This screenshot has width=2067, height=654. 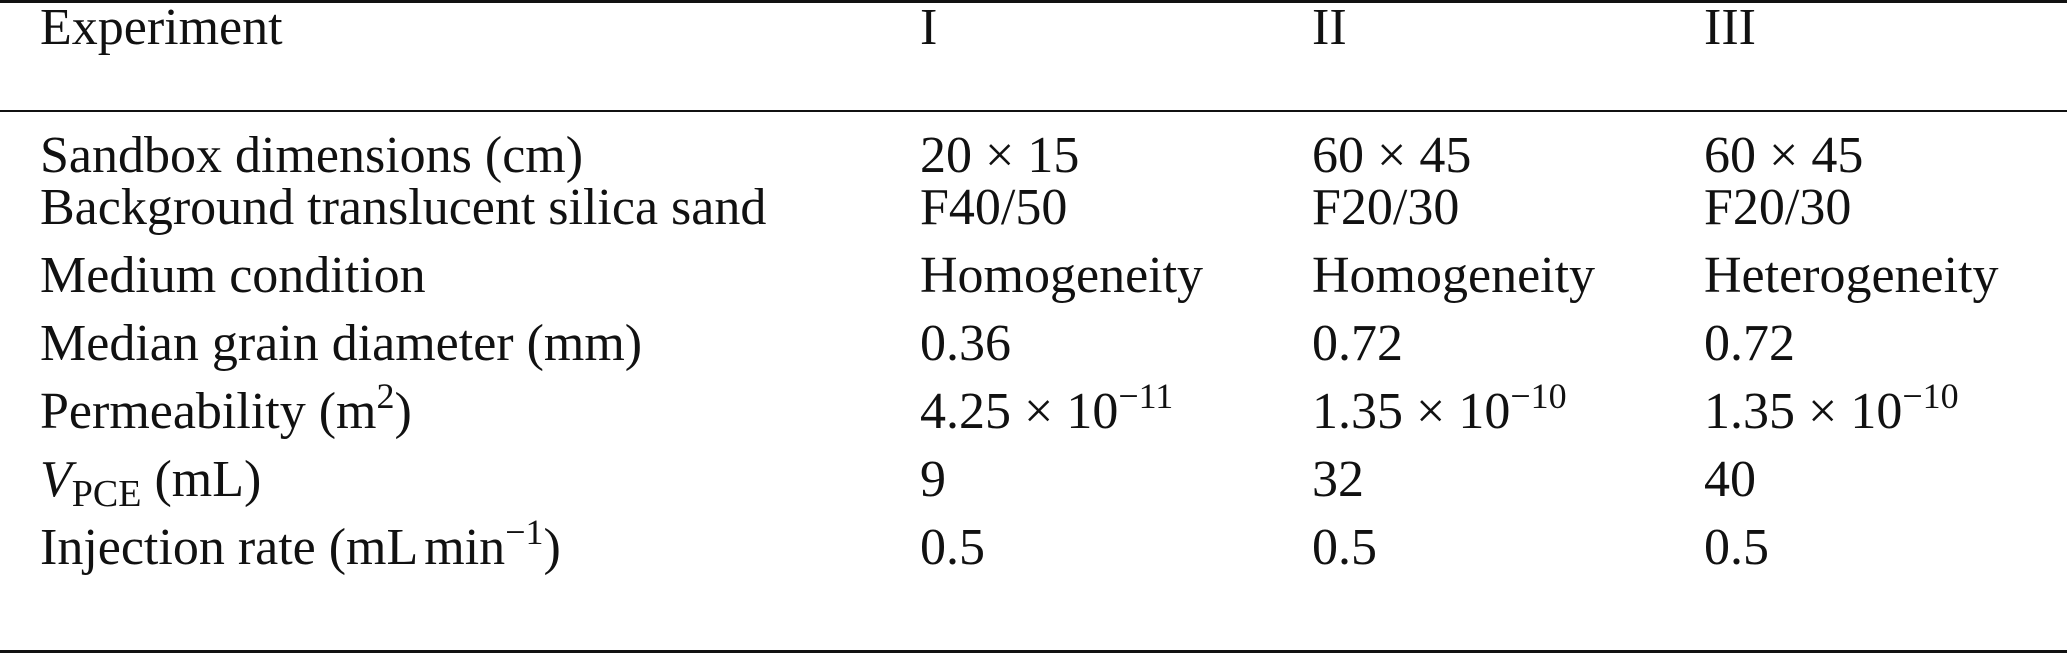 I want to click on label-unit: min, so click(x=465, y=547).